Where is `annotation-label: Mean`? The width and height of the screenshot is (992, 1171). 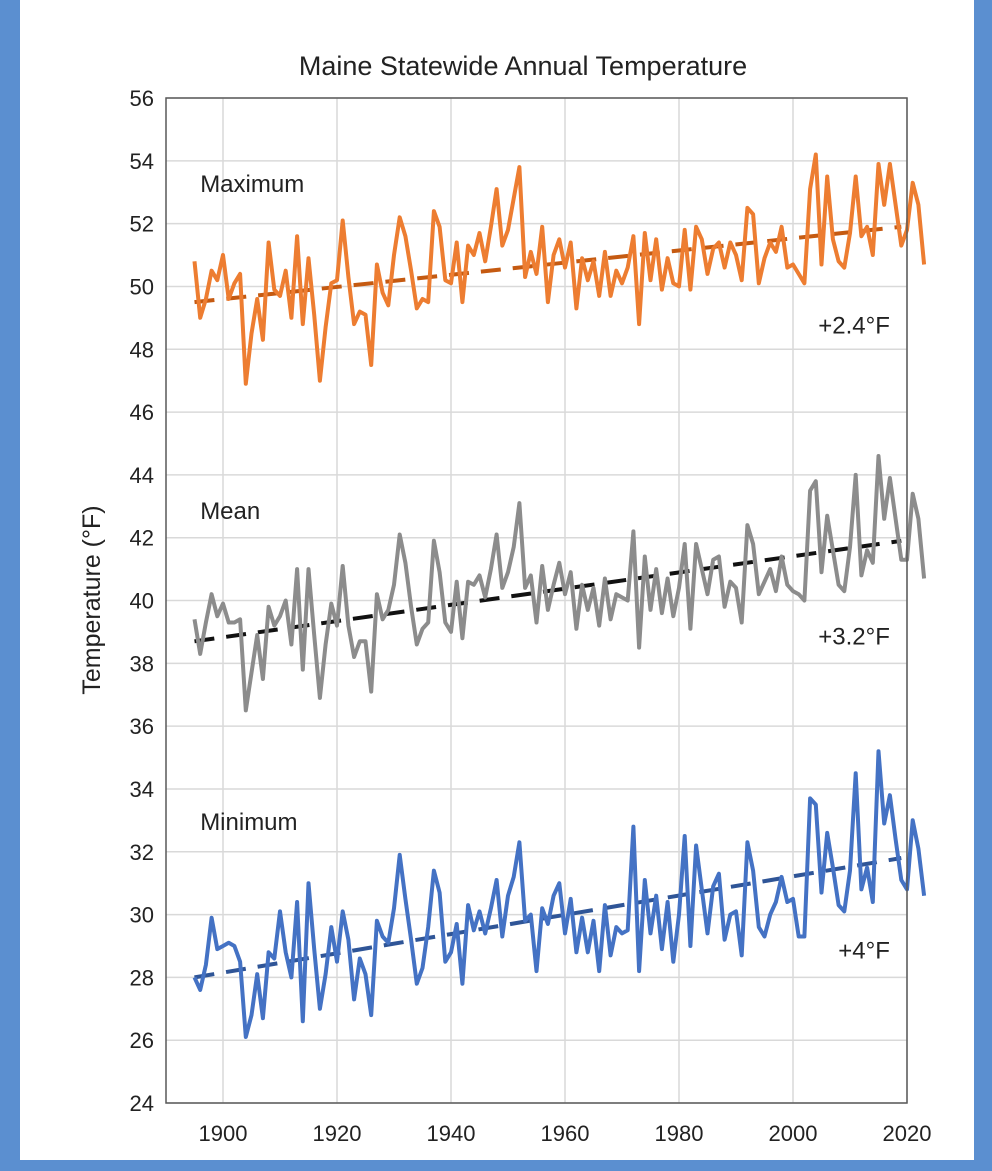 annotation-label: Mean is located at coordinates (230, 511).